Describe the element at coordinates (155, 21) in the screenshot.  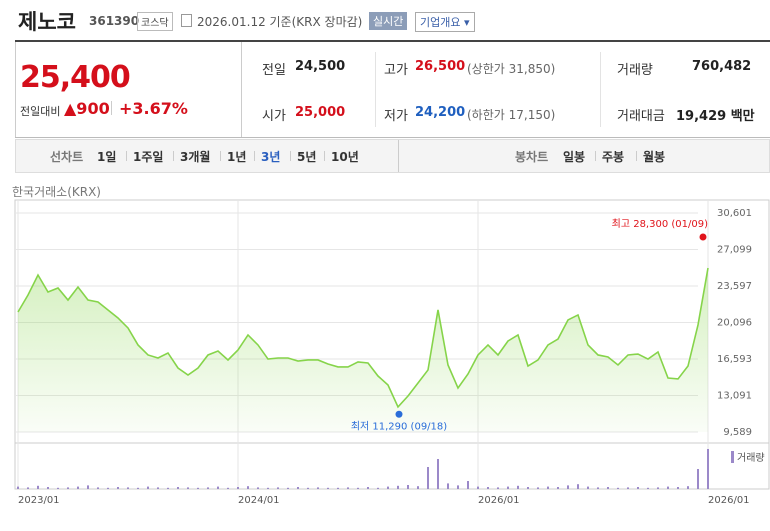
I see `market-badge: 코스닥` at that location.